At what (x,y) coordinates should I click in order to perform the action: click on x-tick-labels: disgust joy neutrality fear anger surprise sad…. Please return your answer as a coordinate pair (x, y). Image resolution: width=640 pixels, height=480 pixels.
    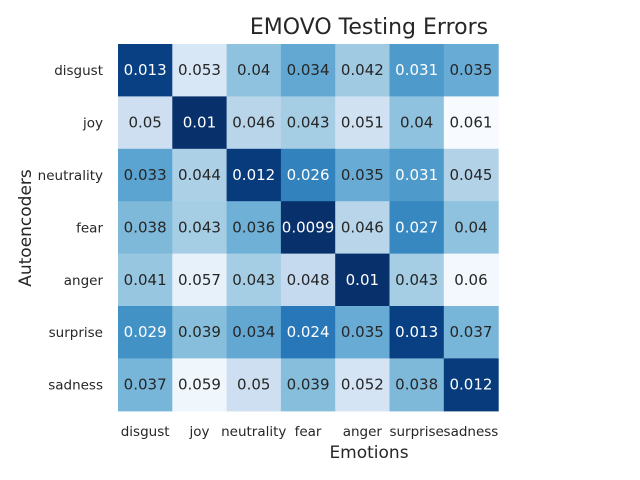
    Looking at the image, I should click on (310, 432).